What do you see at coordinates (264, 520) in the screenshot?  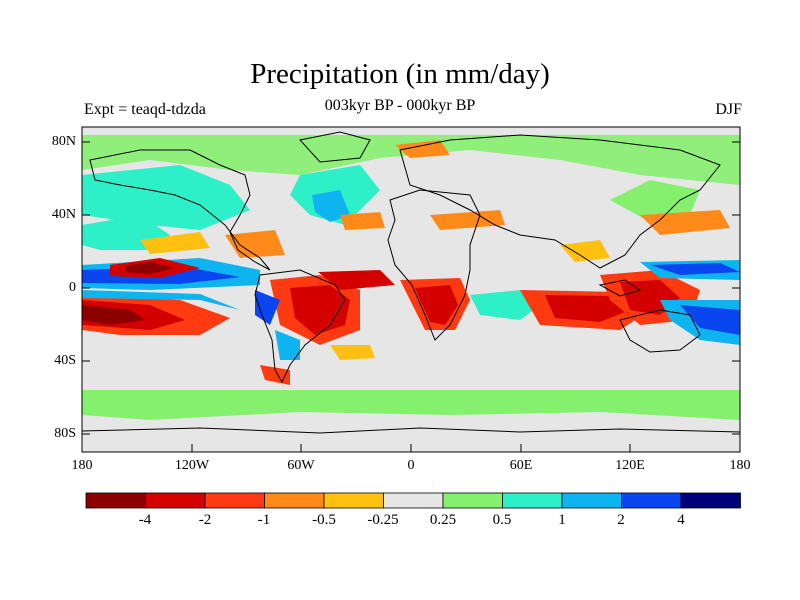 I see `colorbar-label: -1` at bounding box center [264, 520].